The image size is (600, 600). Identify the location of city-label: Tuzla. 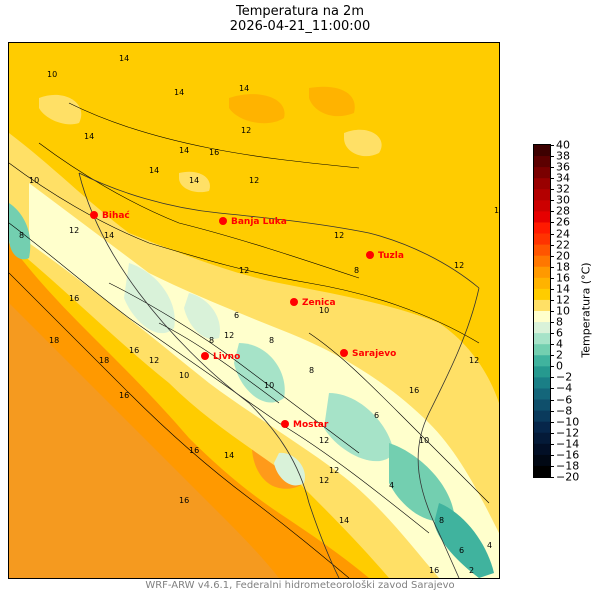
(391, 256).